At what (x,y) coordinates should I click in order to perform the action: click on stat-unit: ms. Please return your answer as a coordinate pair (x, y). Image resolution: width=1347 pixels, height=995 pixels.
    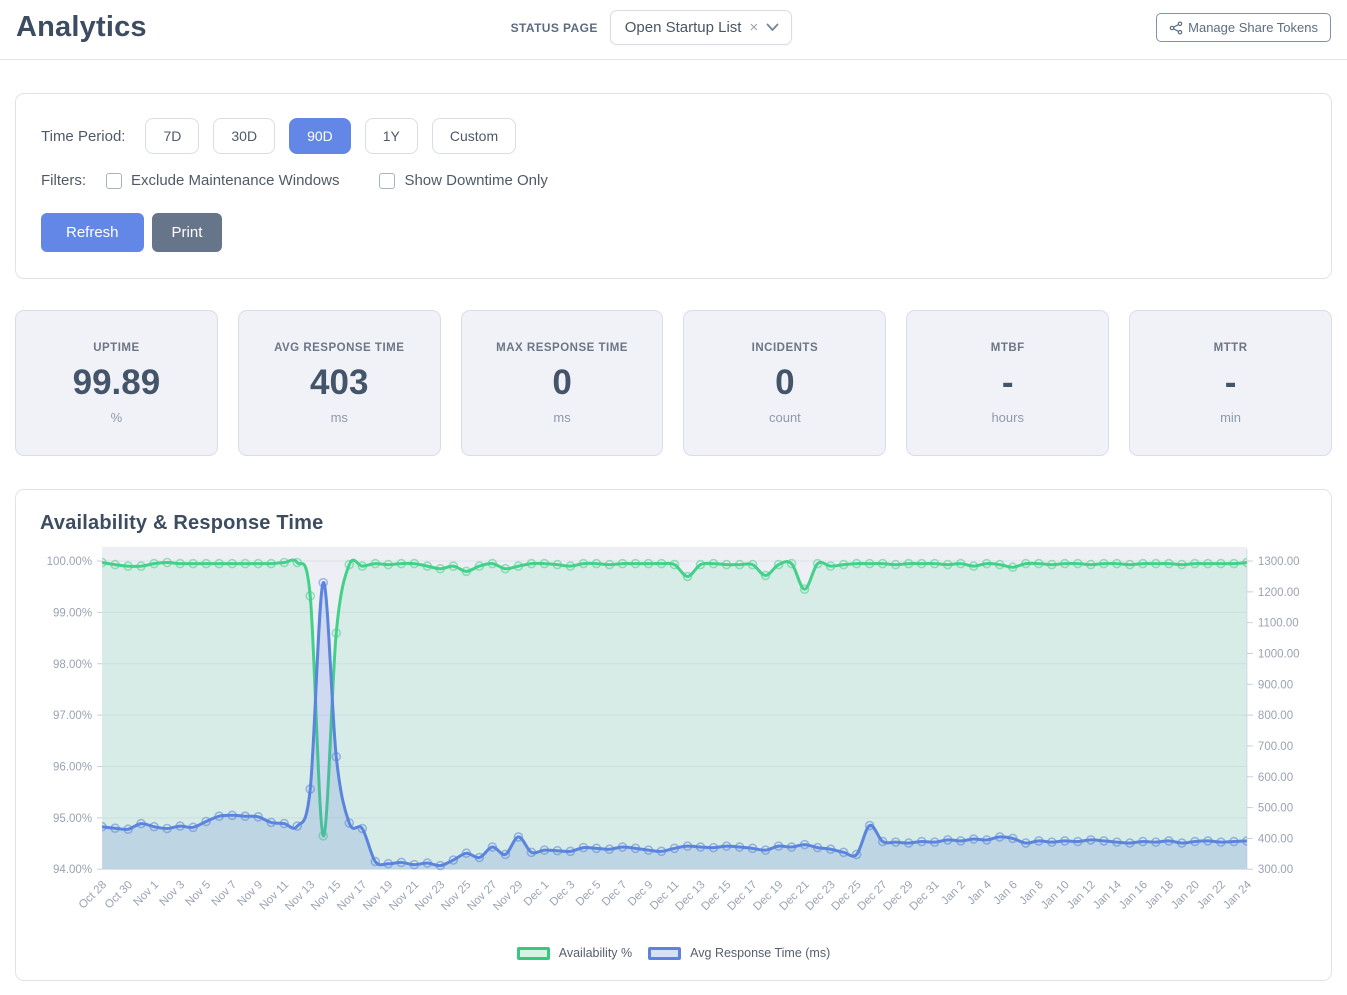
    Looking at the image, I should click on (339, 417).